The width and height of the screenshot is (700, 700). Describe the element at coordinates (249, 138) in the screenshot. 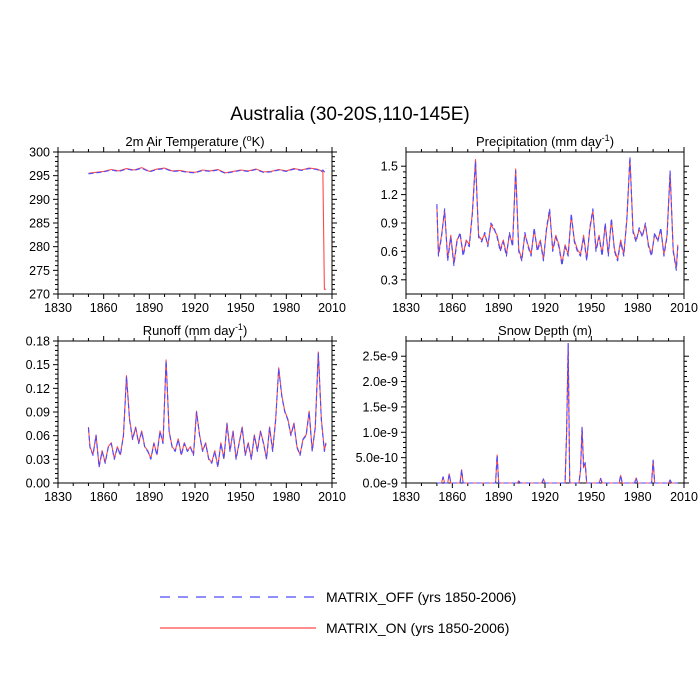

I see `panel-title-sup: o` at that location.